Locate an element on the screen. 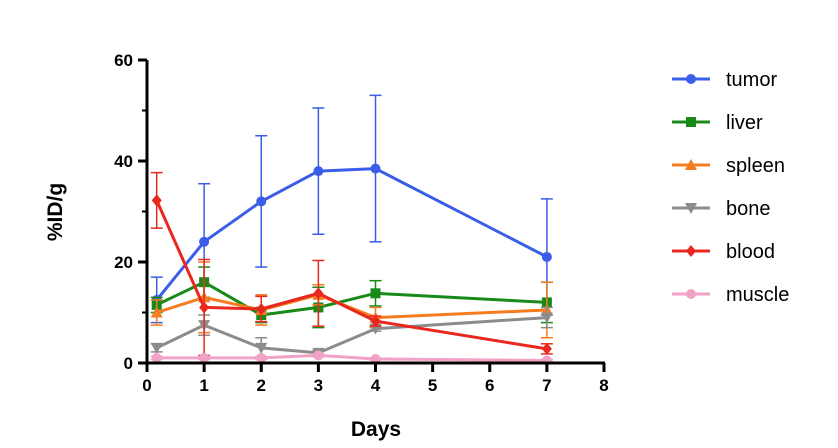 This screenshot has width=838, height=448. x-tick-label: 0 is located at coordinates (146, 385).